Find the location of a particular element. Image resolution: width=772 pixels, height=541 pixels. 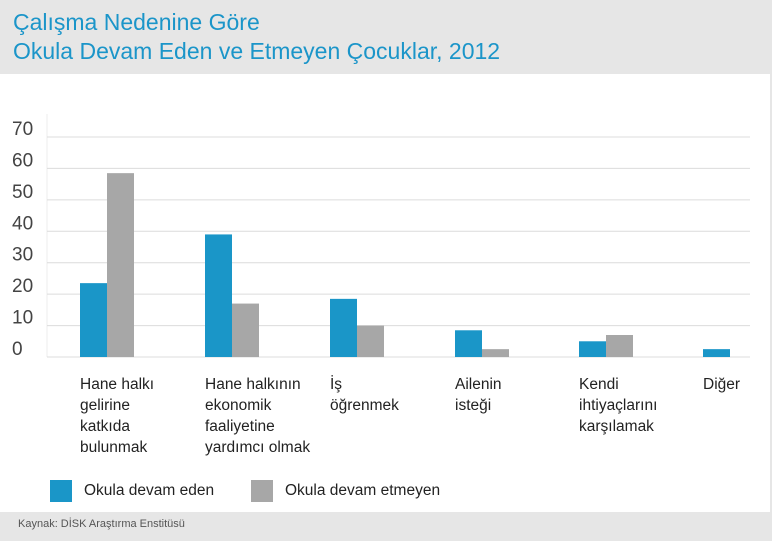

y-tick-label: 30 is located at coordinates (22, 255).